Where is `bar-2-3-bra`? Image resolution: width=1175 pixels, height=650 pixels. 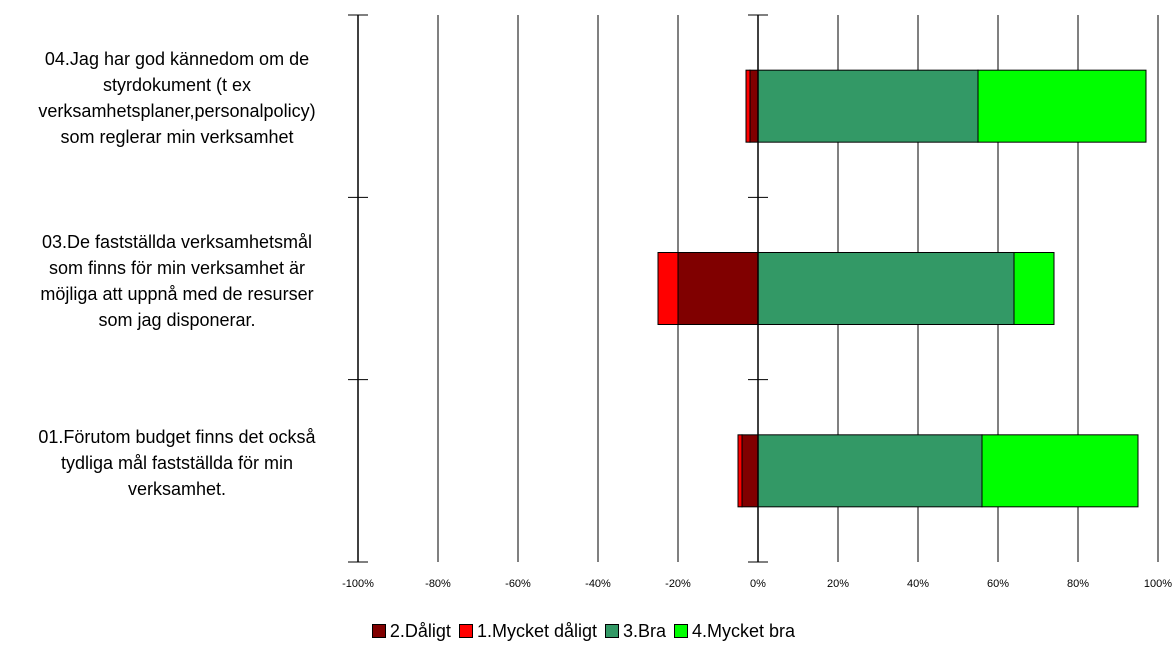 bar-2-3-bra is located at coordinates (870, 471).